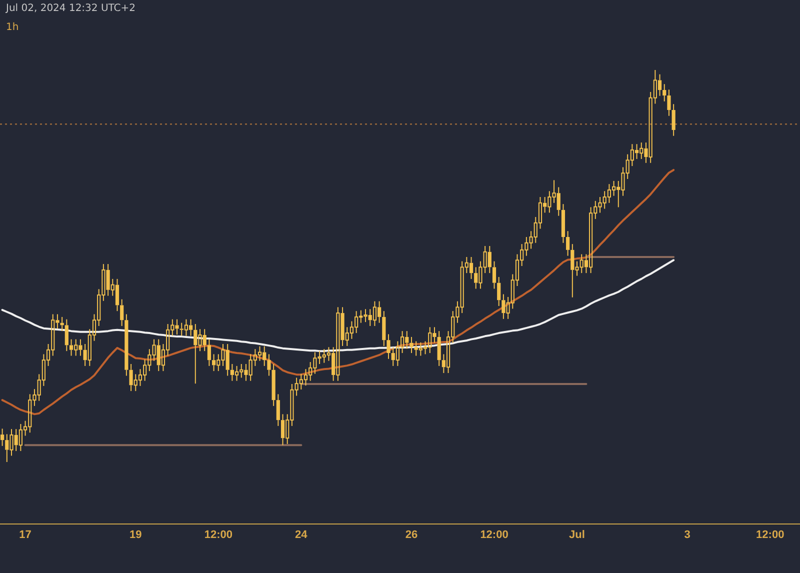 The image size is (800, 573). I want to click on x-tick-label: 24, so click(301, 534).